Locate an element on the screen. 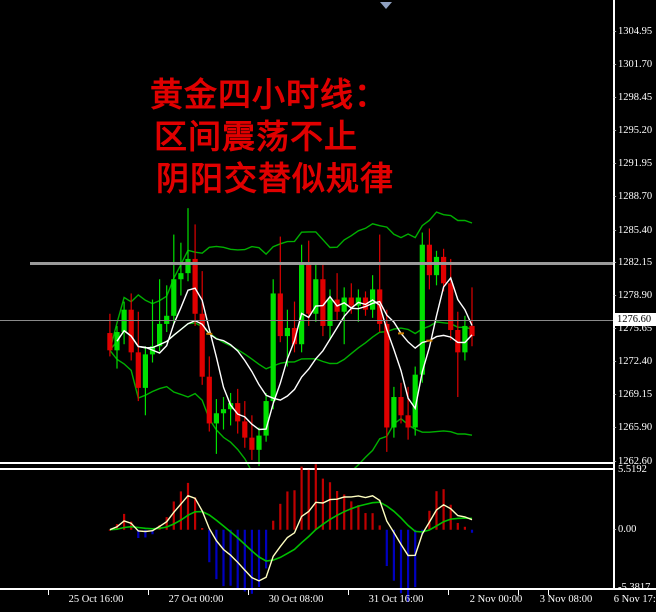 The image size is (656, 612). price-axis-tick: -1304.95 is located at coordinates (633, 31).